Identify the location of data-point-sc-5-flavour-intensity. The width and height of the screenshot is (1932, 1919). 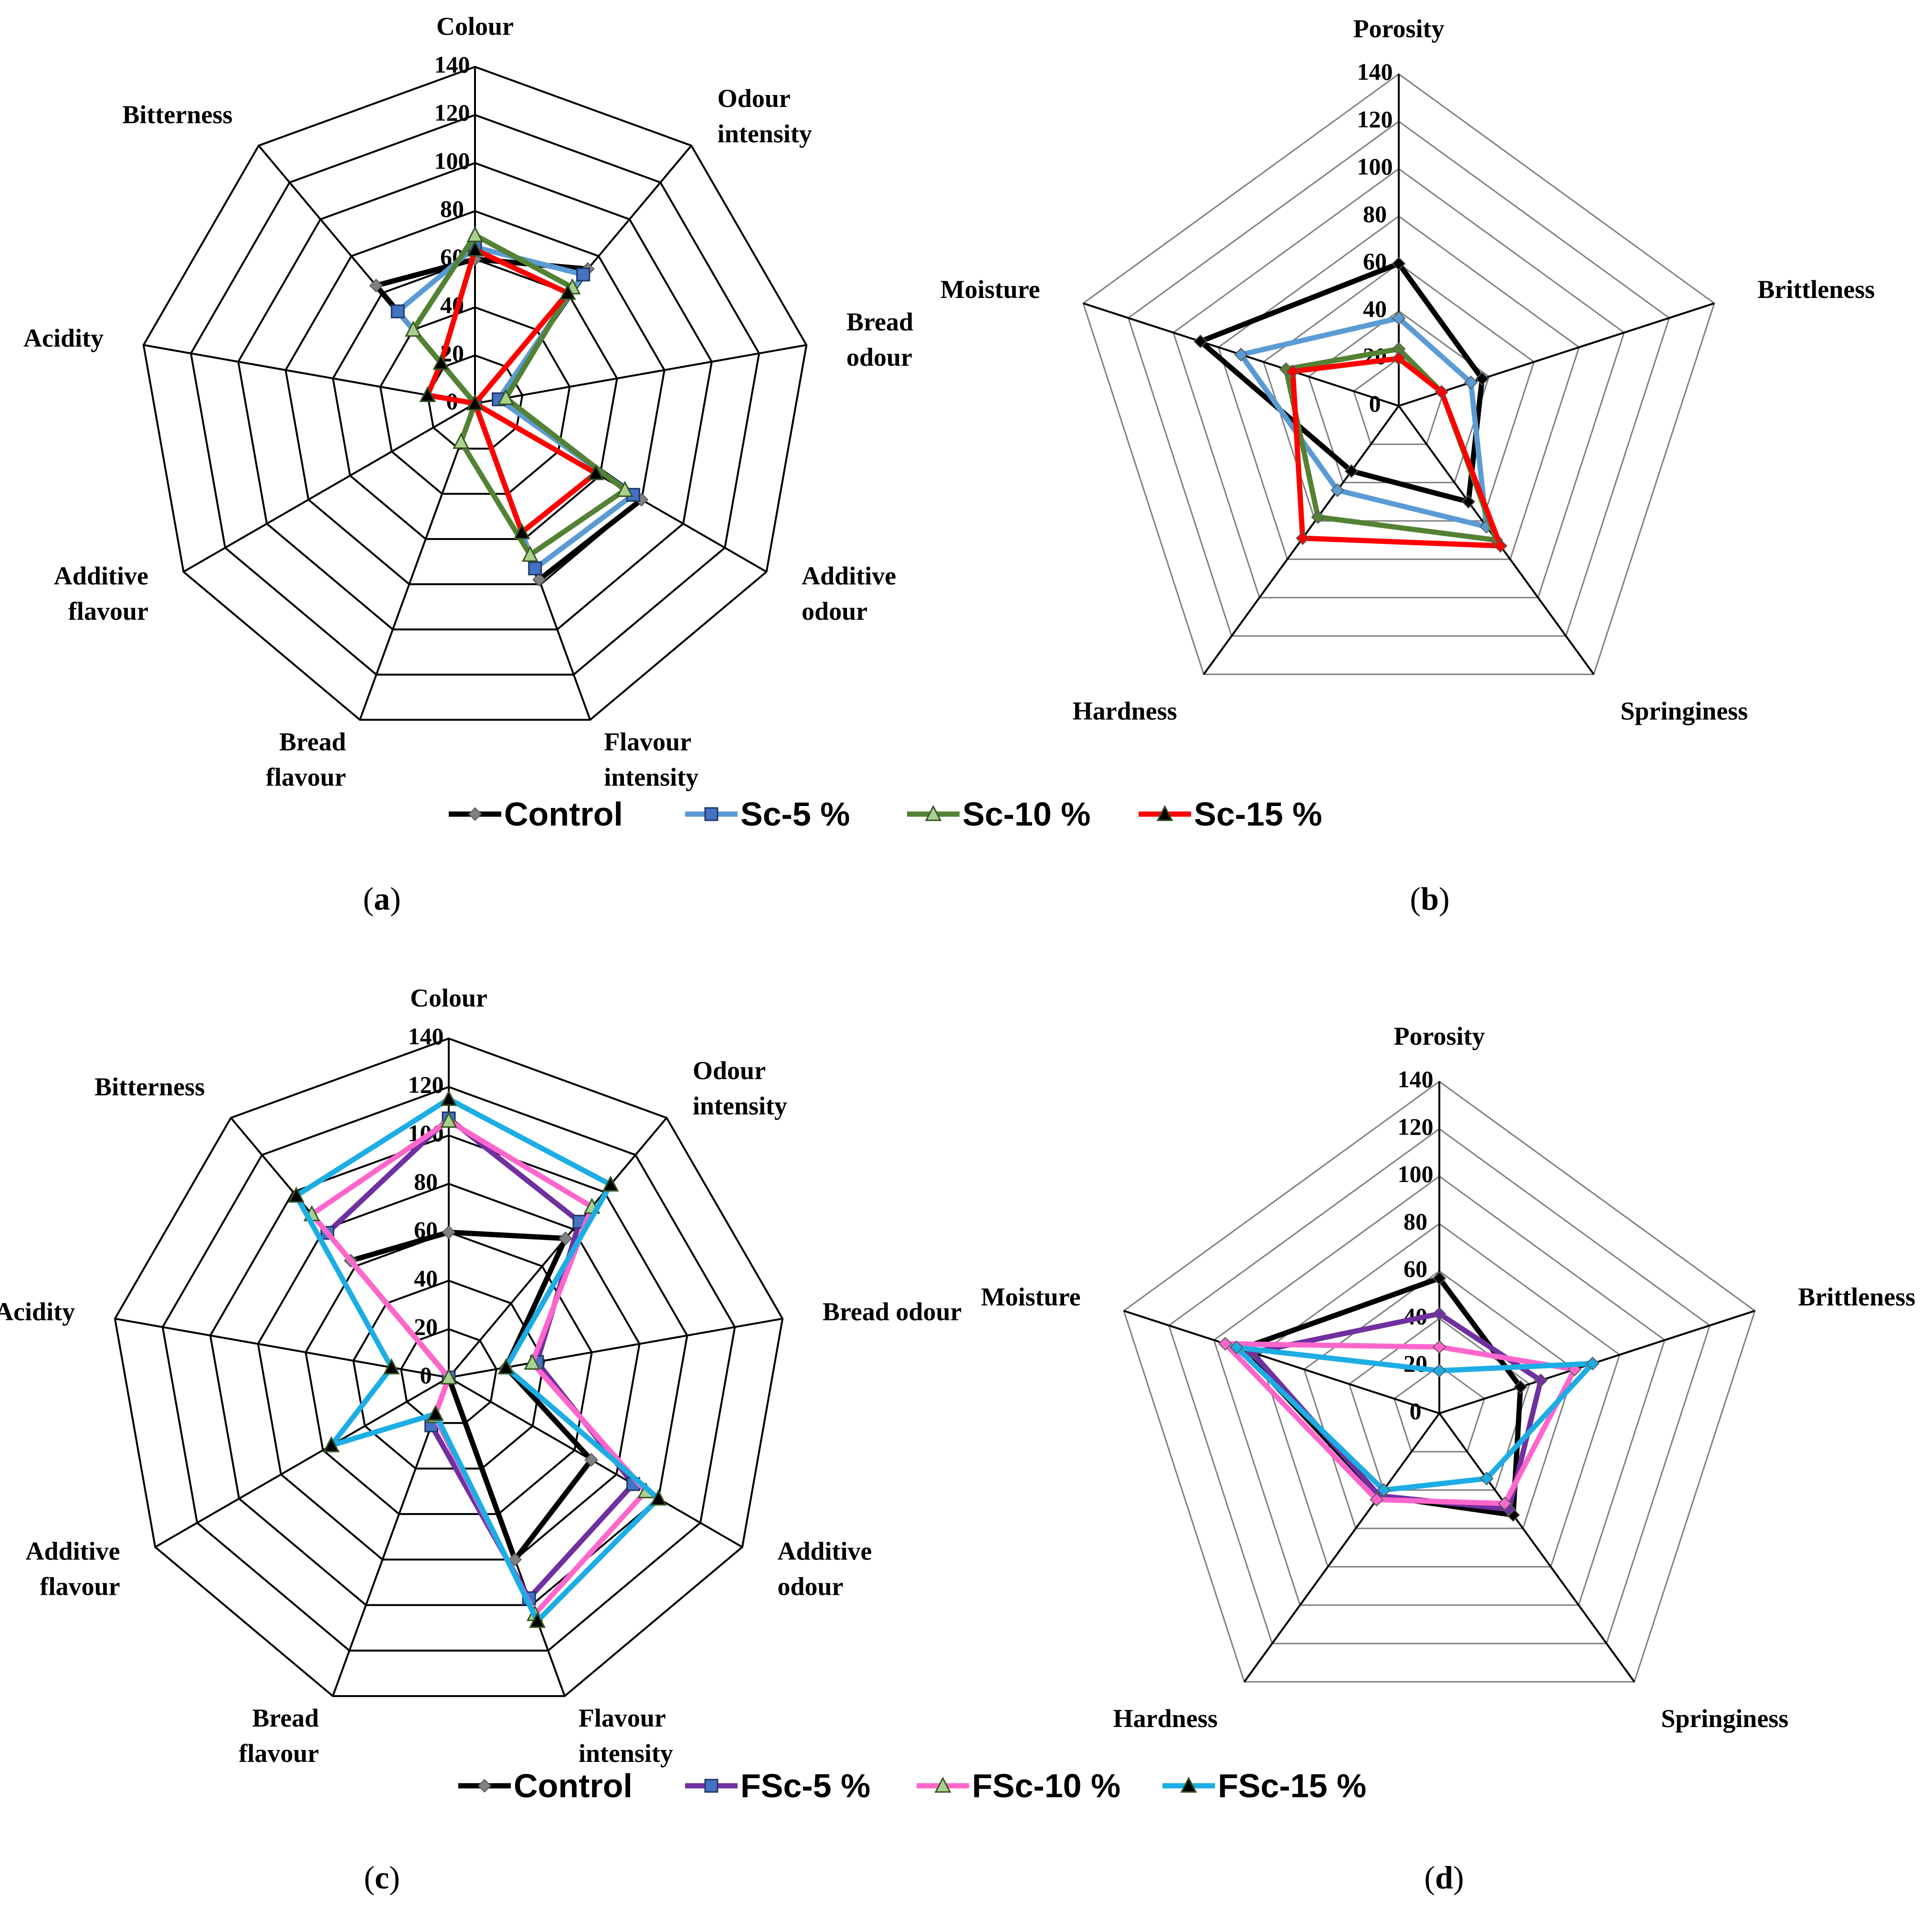
(535, 568).